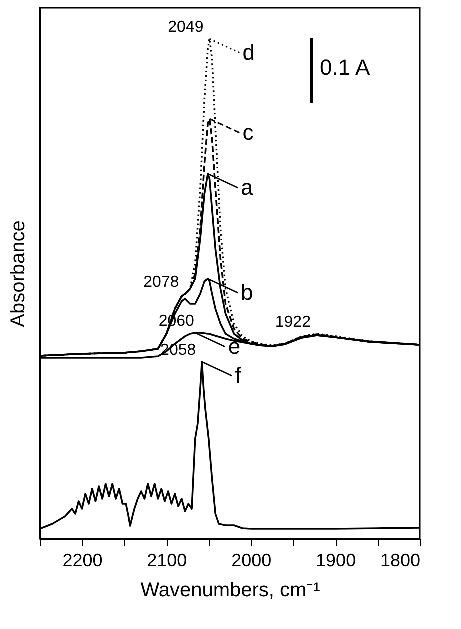 Image resolution: width=461 pixels, height=629 pixels. What do you see at coordinates (238, 375) in the screenshot?
I see `legend-label: f` at bounding box center [238, 375].